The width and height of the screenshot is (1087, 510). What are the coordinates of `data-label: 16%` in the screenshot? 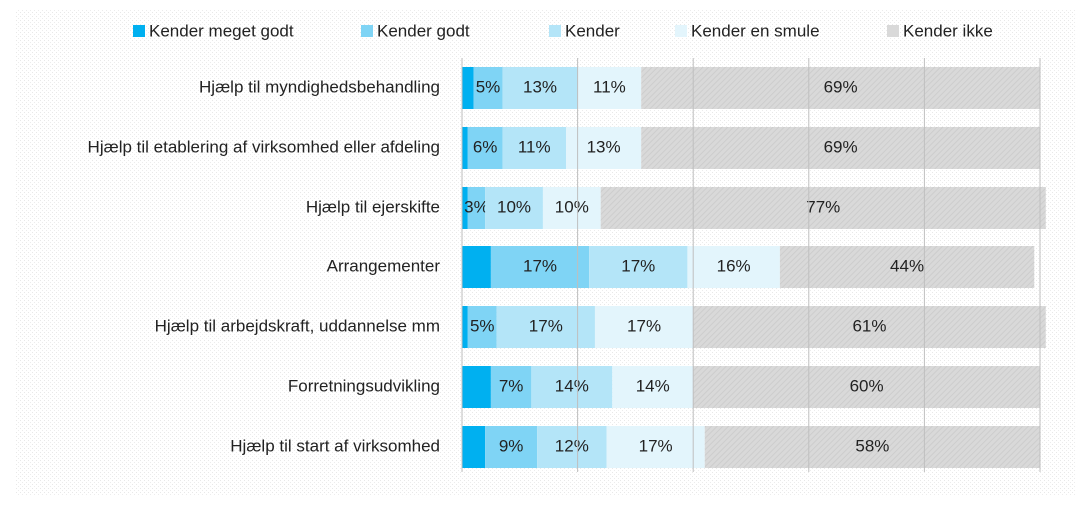 It's located at (734, 265).